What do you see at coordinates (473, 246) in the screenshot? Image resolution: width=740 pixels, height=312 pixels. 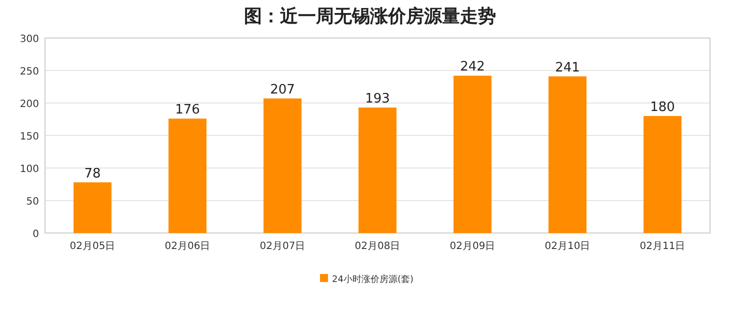 I see `x-tick-label: 02月09日` at bounding box center [473, 246].